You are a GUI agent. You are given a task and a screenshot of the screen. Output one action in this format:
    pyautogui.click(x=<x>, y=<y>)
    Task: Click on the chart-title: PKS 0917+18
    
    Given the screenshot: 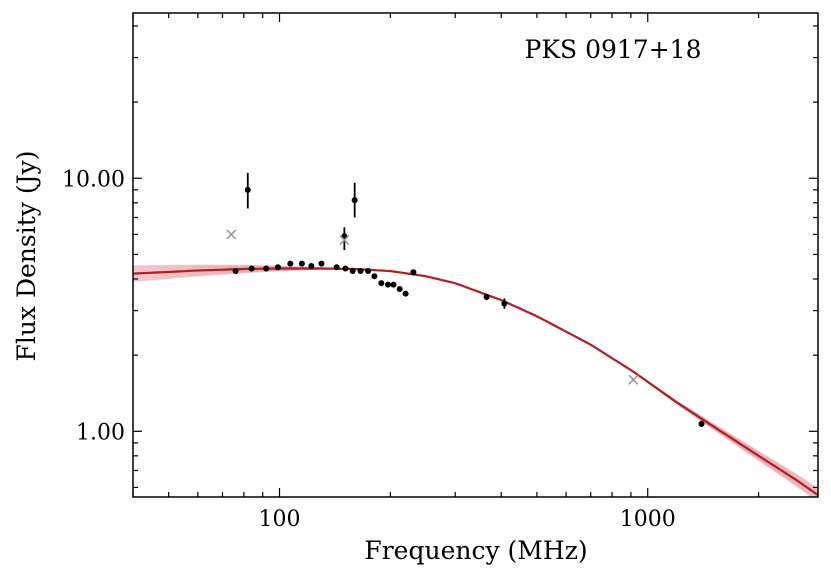 What is the action you would take?
    pyautogui.click(x=613, y=49)
    